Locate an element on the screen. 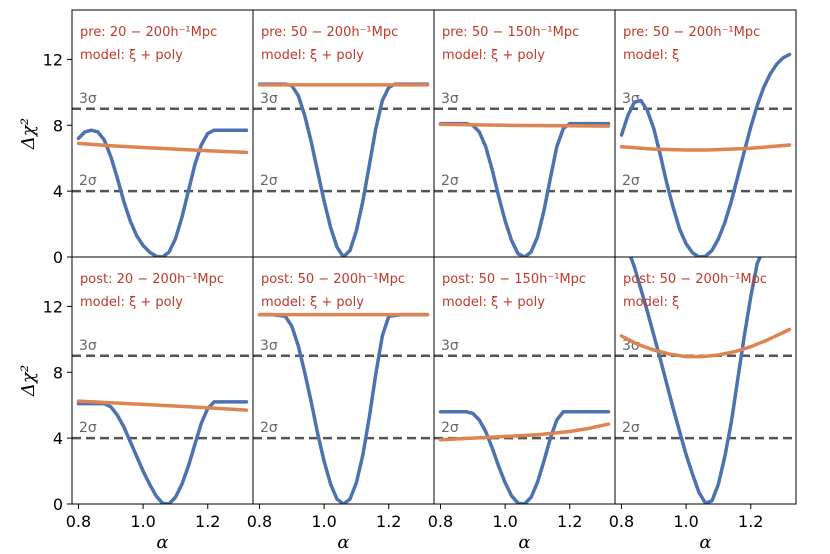  panel-annotation-range: post: 50 − 150h⁻¹Mpc is located at coordinates (514, 279).